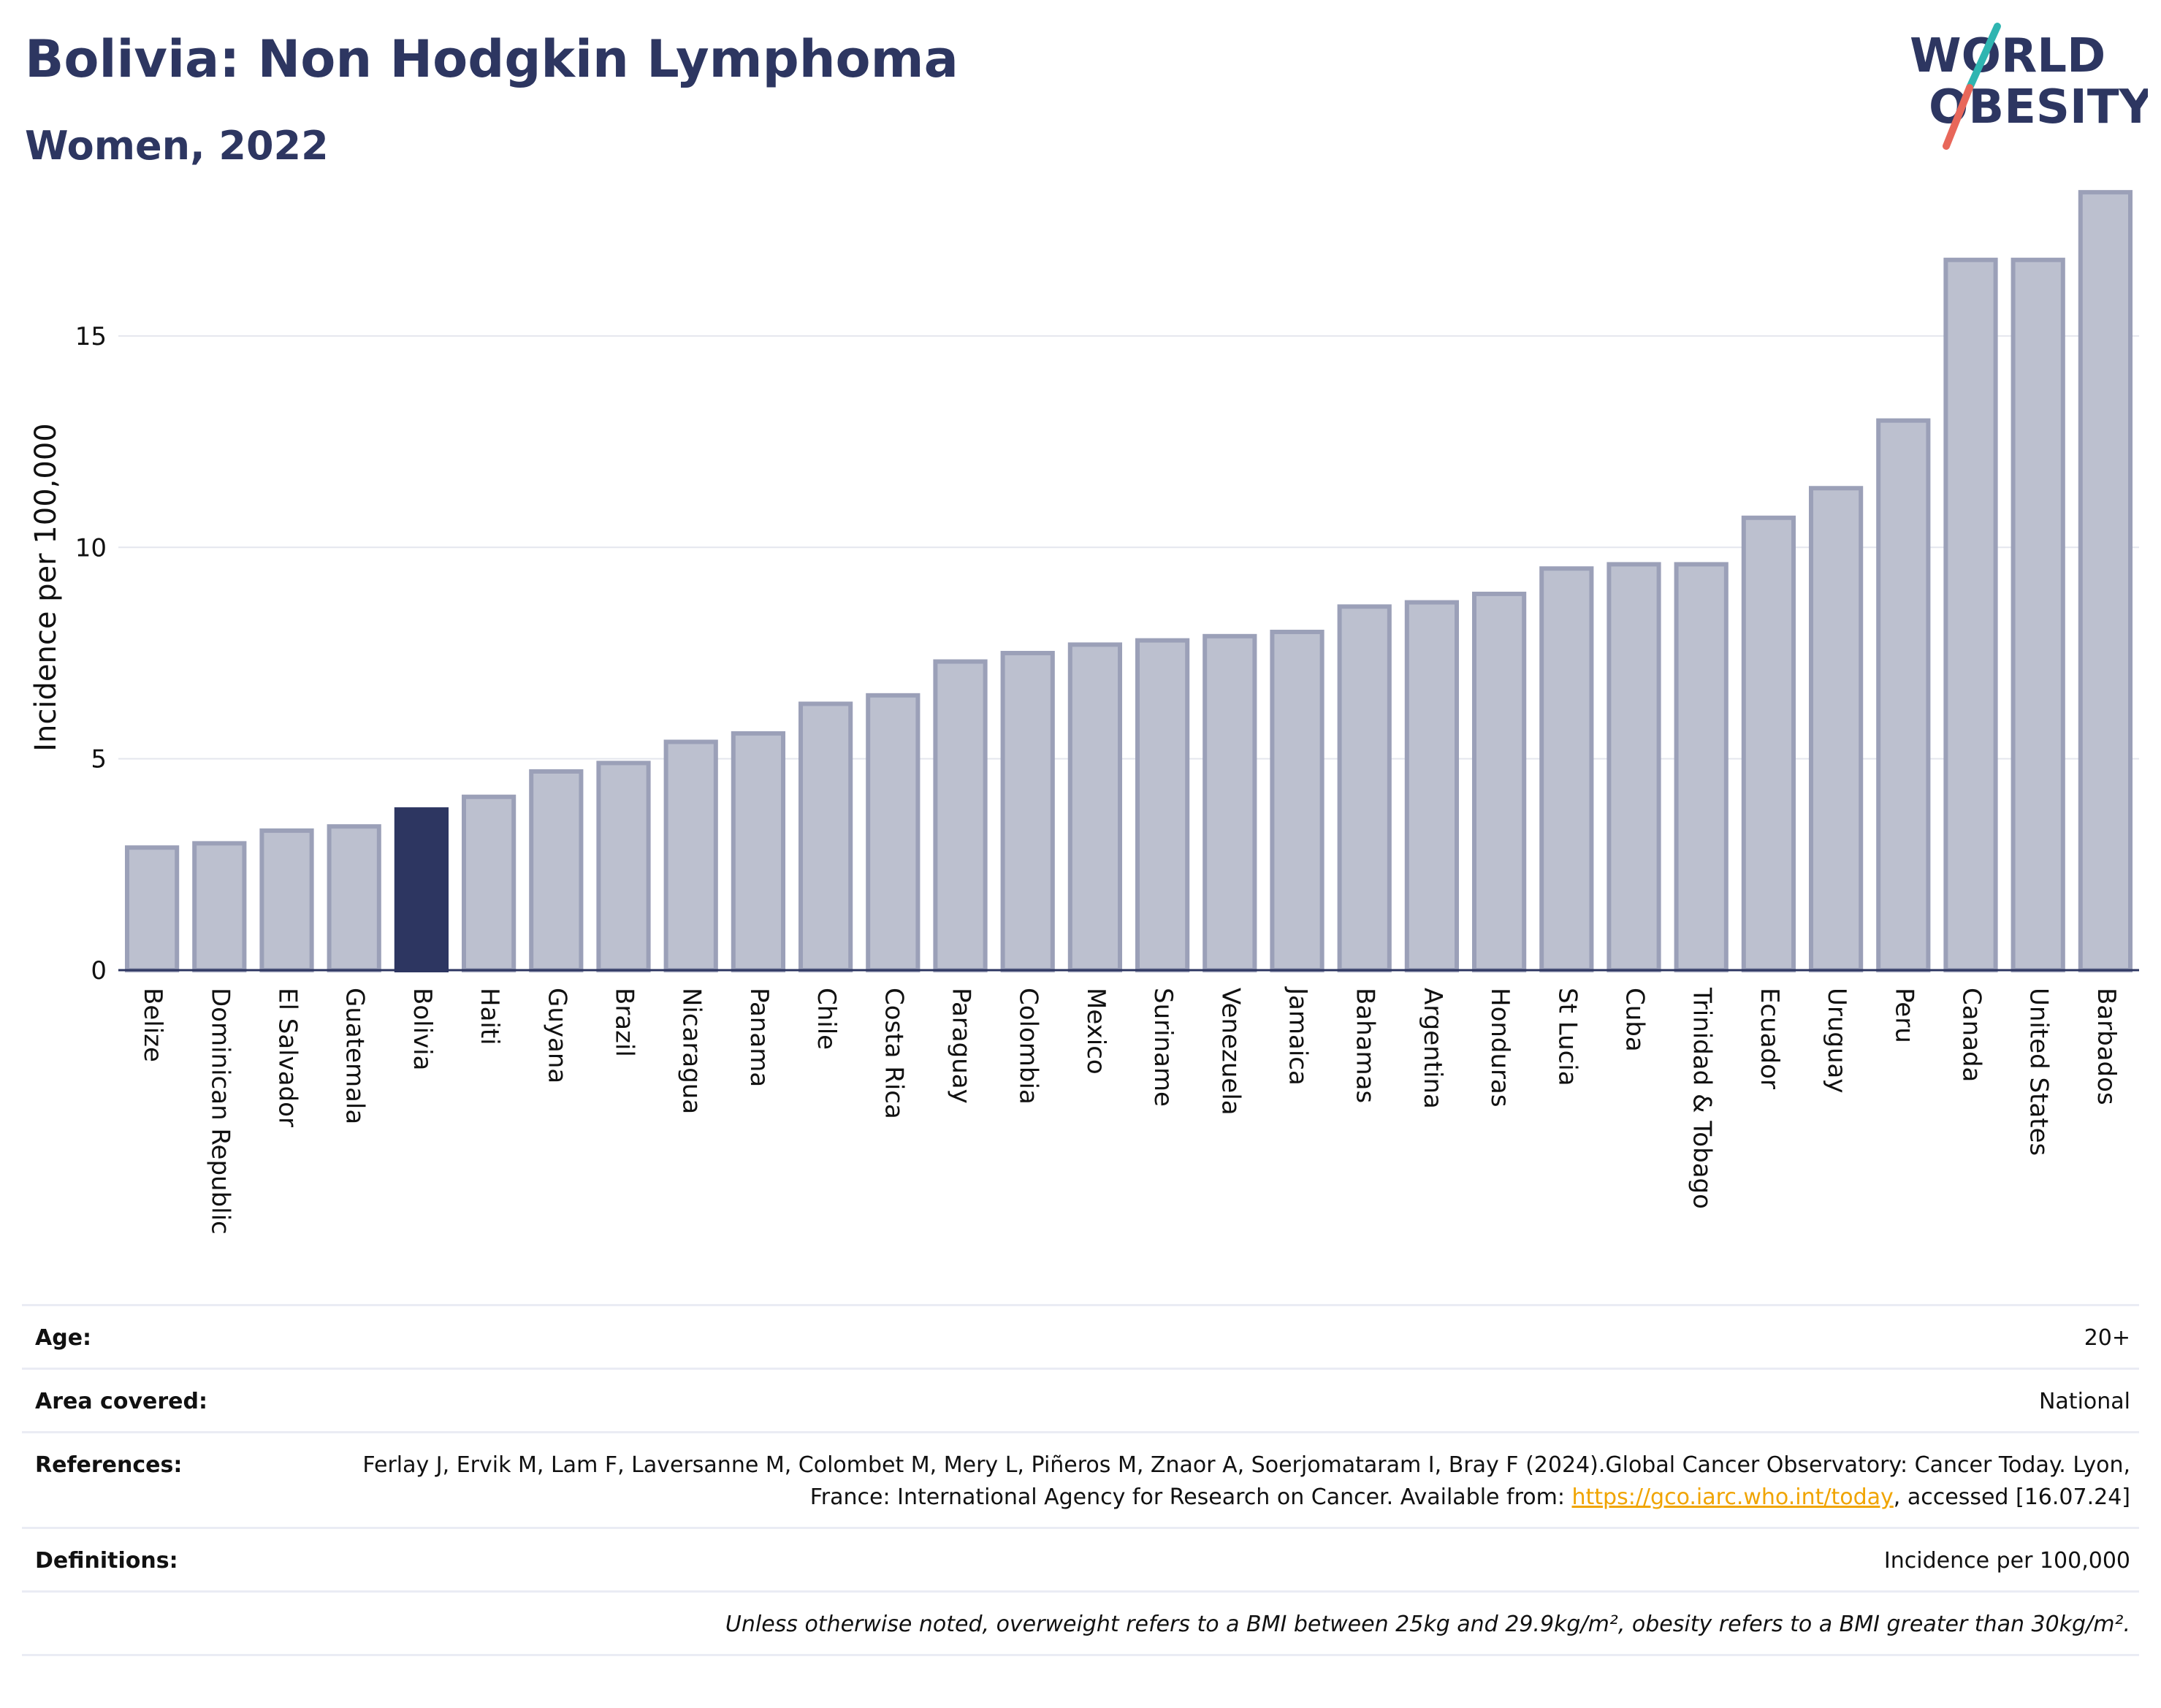  Describe the element at coordinates (91, 336) in the screenshot. I see `y-tick-label: 15` at that location.